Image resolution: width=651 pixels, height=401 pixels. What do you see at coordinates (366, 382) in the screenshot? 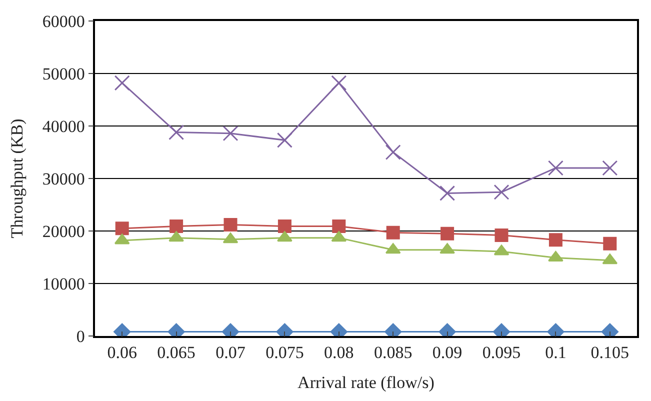
I see `x-axis-title: Arrival rate (flow/s)` at bounding box center [366, 382].